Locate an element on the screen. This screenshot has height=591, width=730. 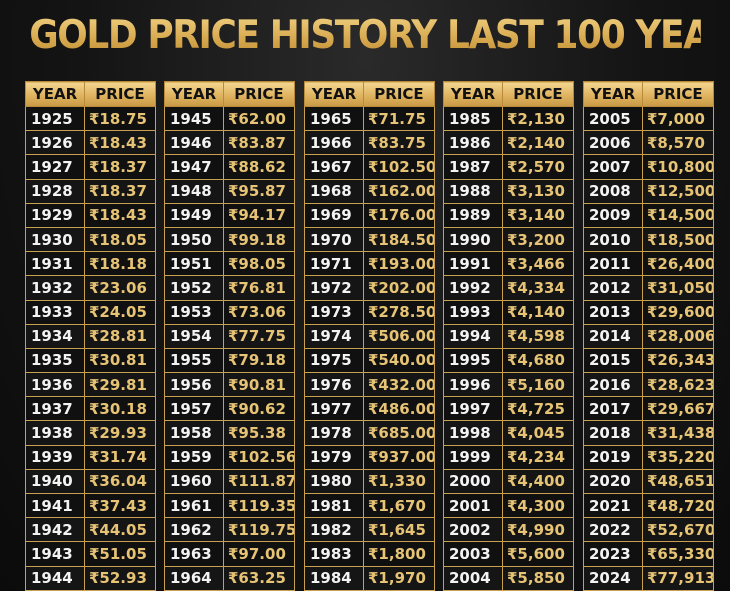
table-row: 1941 ₹37.43 is located at coordinates (90, 505).